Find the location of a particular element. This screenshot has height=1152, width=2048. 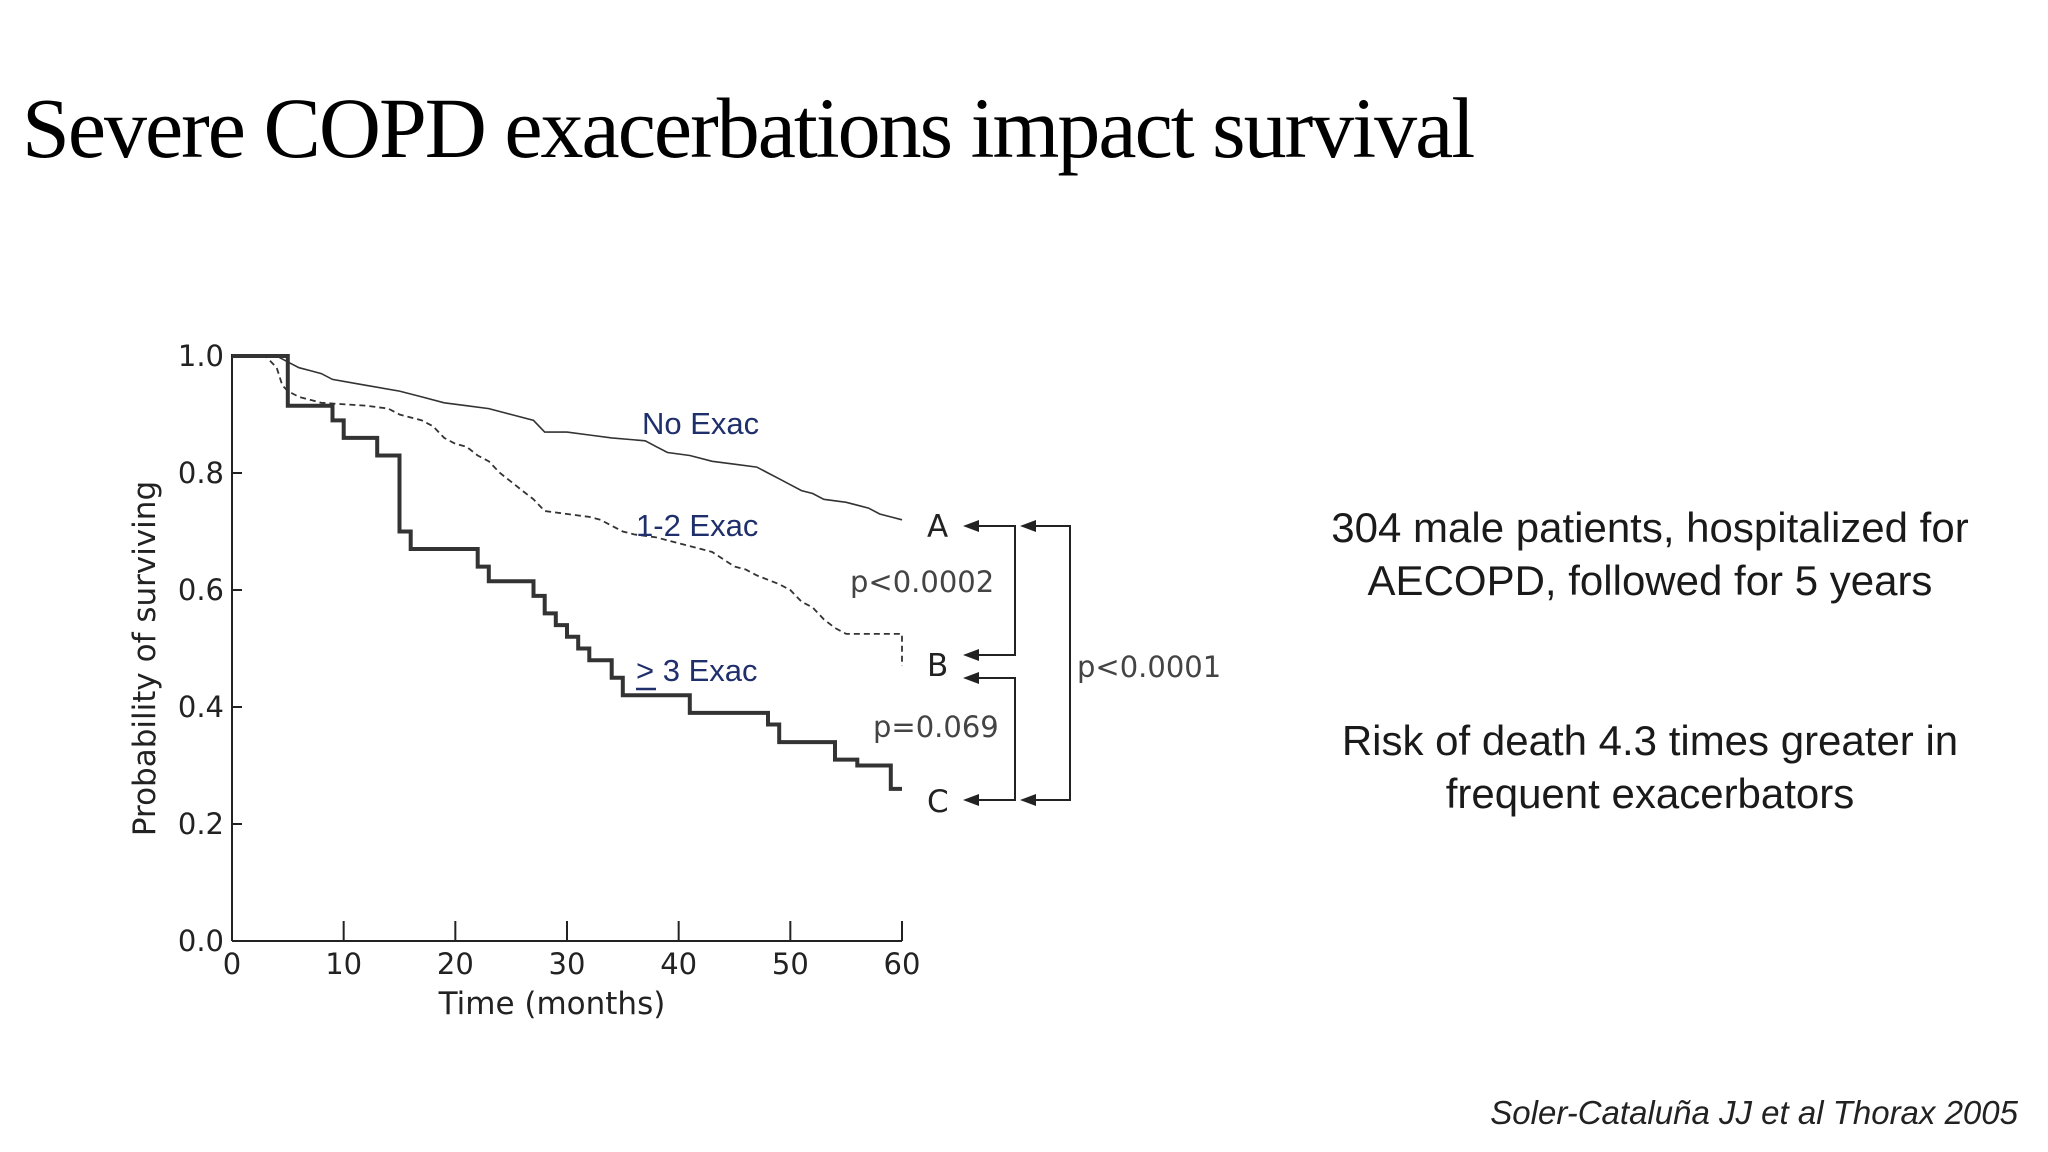

x-tick-label: 20 is located at coordinates (455, 964).